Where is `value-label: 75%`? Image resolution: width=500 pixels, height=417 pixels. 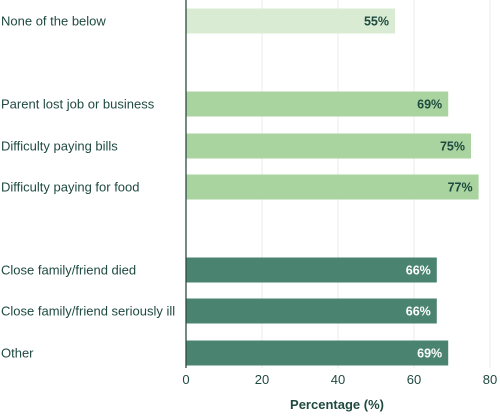
value-label: 75% is located at coordinates (452, 147).